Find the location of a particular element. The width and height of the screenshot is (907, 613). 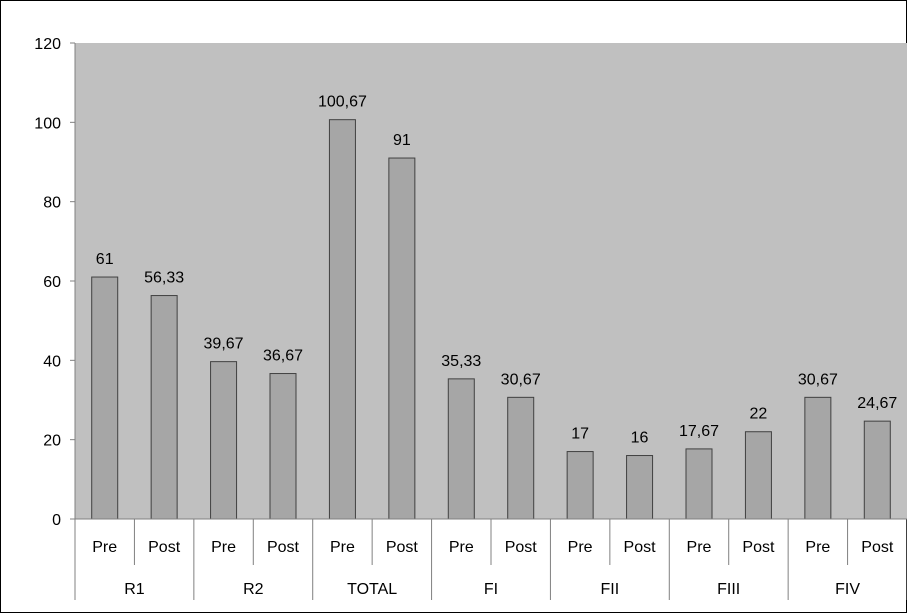

y-tick-label: 80 is located at coordinates (52, 203).